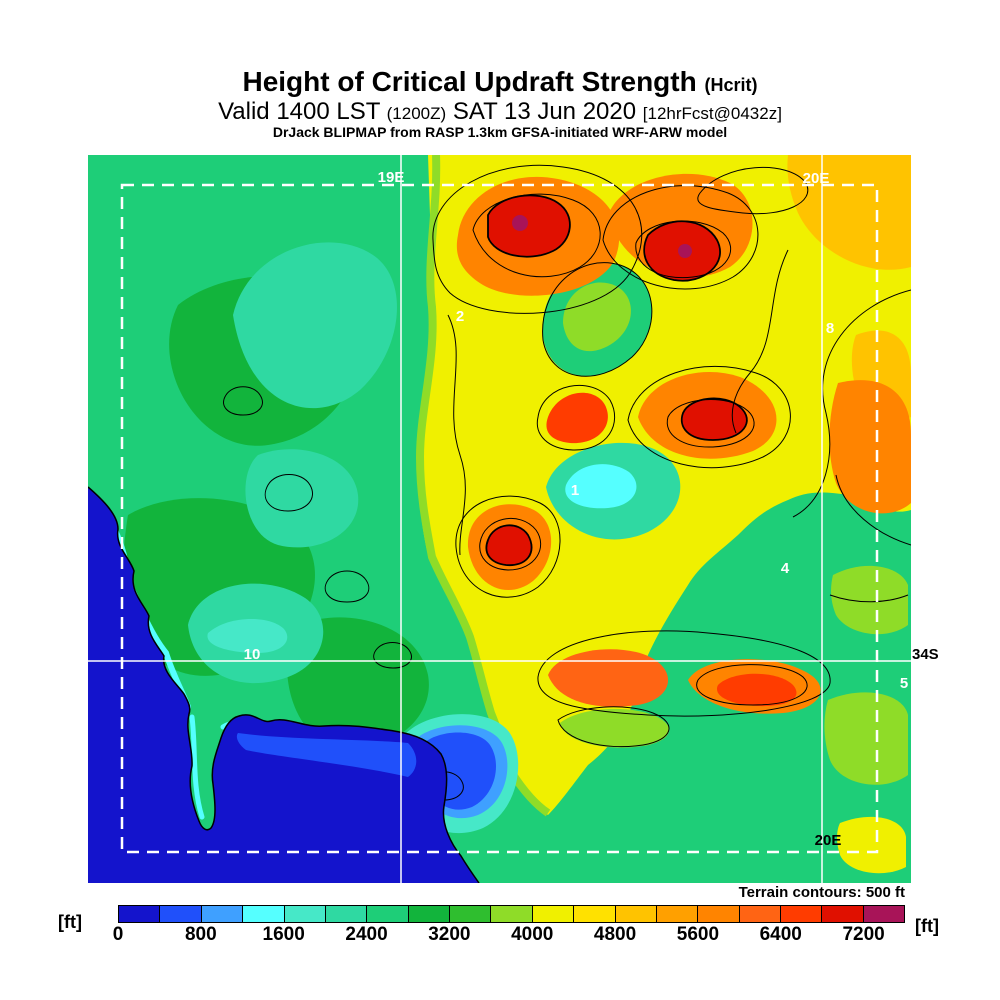 This screenshot has width=1000, height=1000. I want to click on colorbar-tick-label: 5600, so click(698, 934).